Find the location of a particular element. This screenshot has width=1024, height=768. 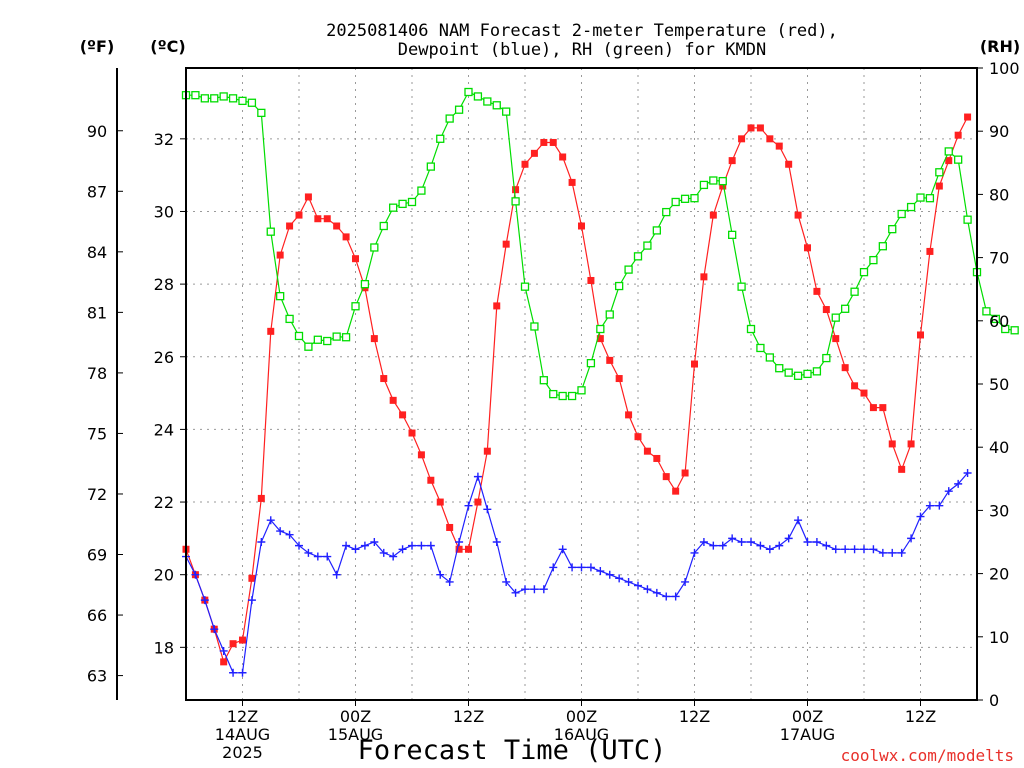

rh-tick-label: 60 is located at coordinates (999, 321).